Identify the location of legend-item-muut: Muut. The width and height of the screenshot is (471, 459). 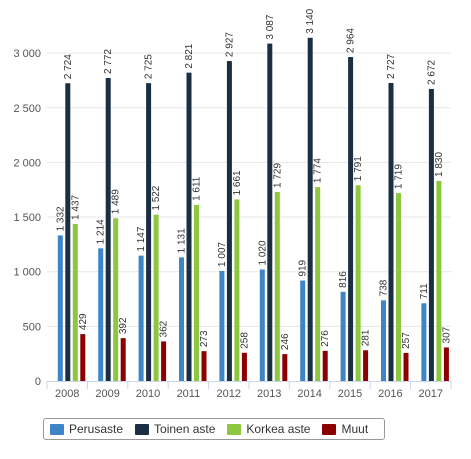
(345, 429).